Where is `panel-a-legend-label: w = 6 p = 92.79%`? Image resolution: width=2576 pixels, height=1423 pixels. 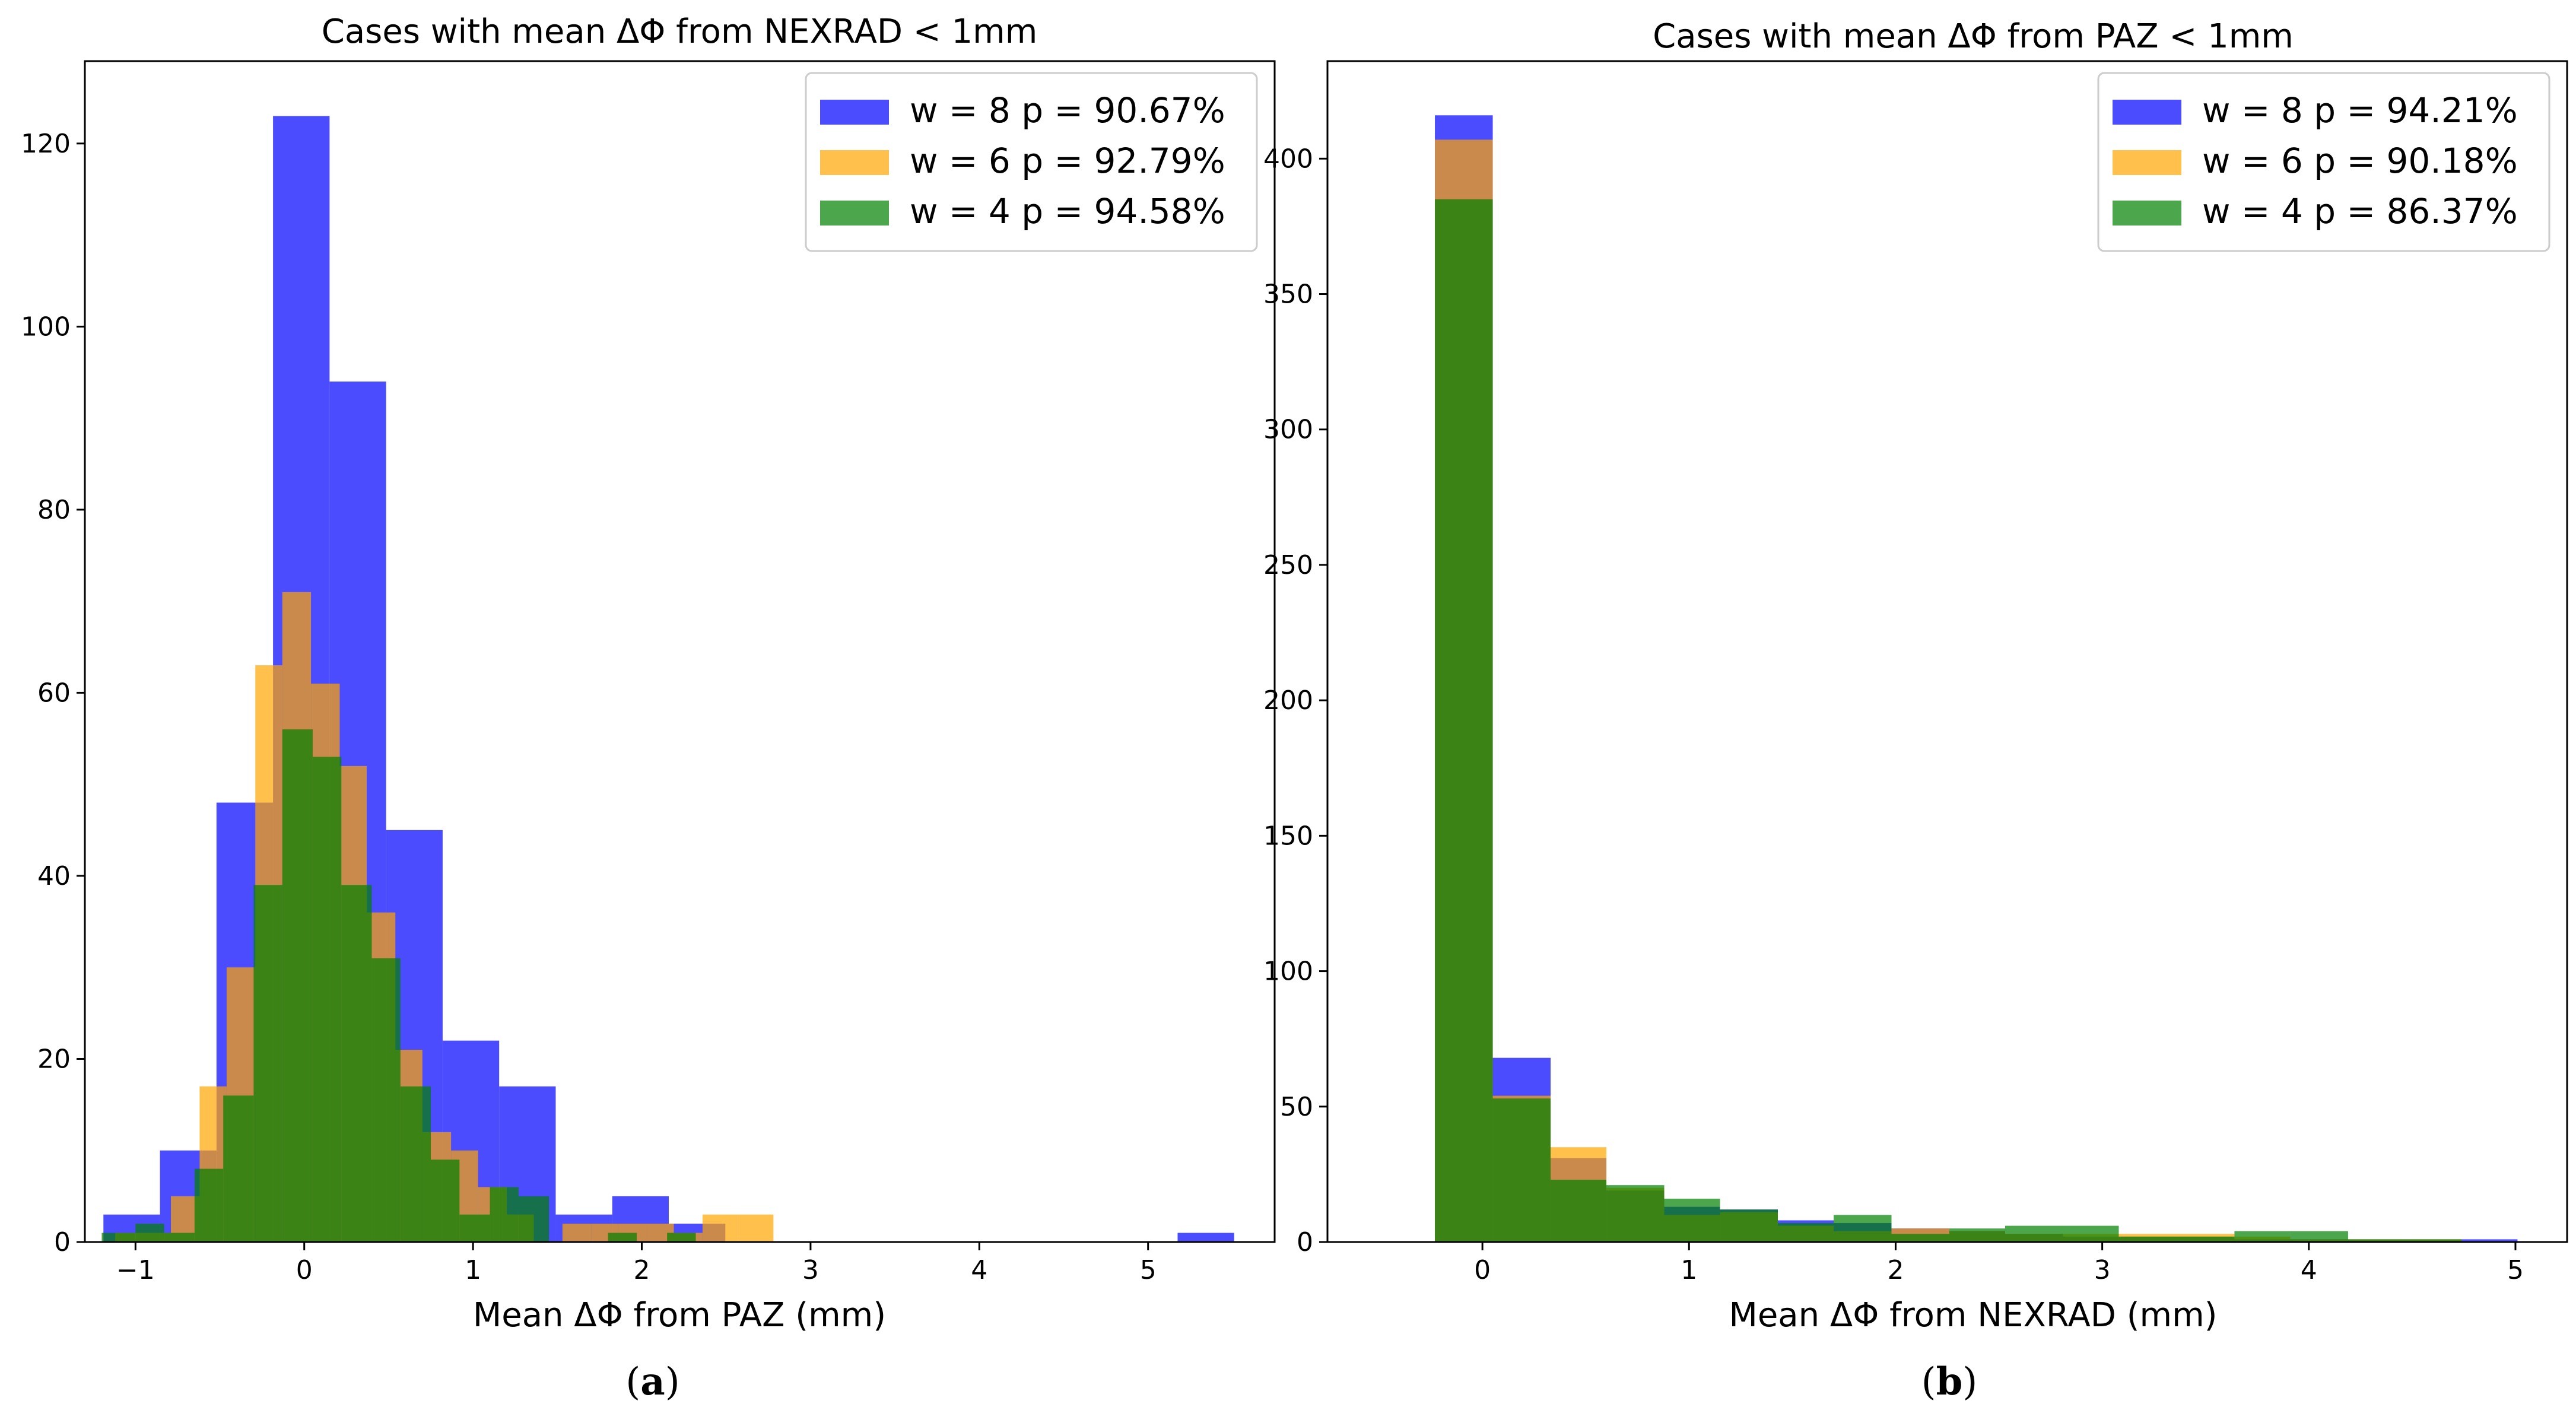 panel-a-legend-label: w = 6 p = 92.79% is located at coordinates (1067, 161).